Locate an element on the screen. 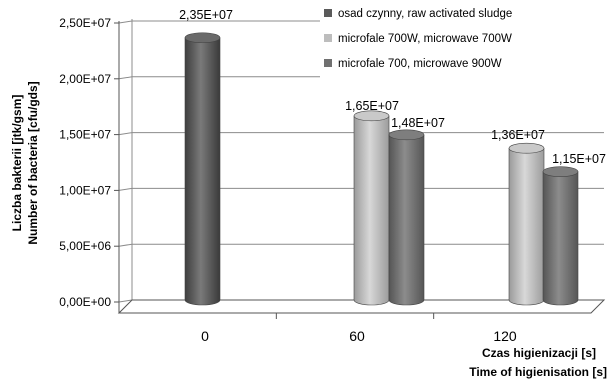 Image resolution: width=613 pixels, height=381 pixels. x-axis-title-line: Czas higienizacji [s] is located at coordinates (539, 353).